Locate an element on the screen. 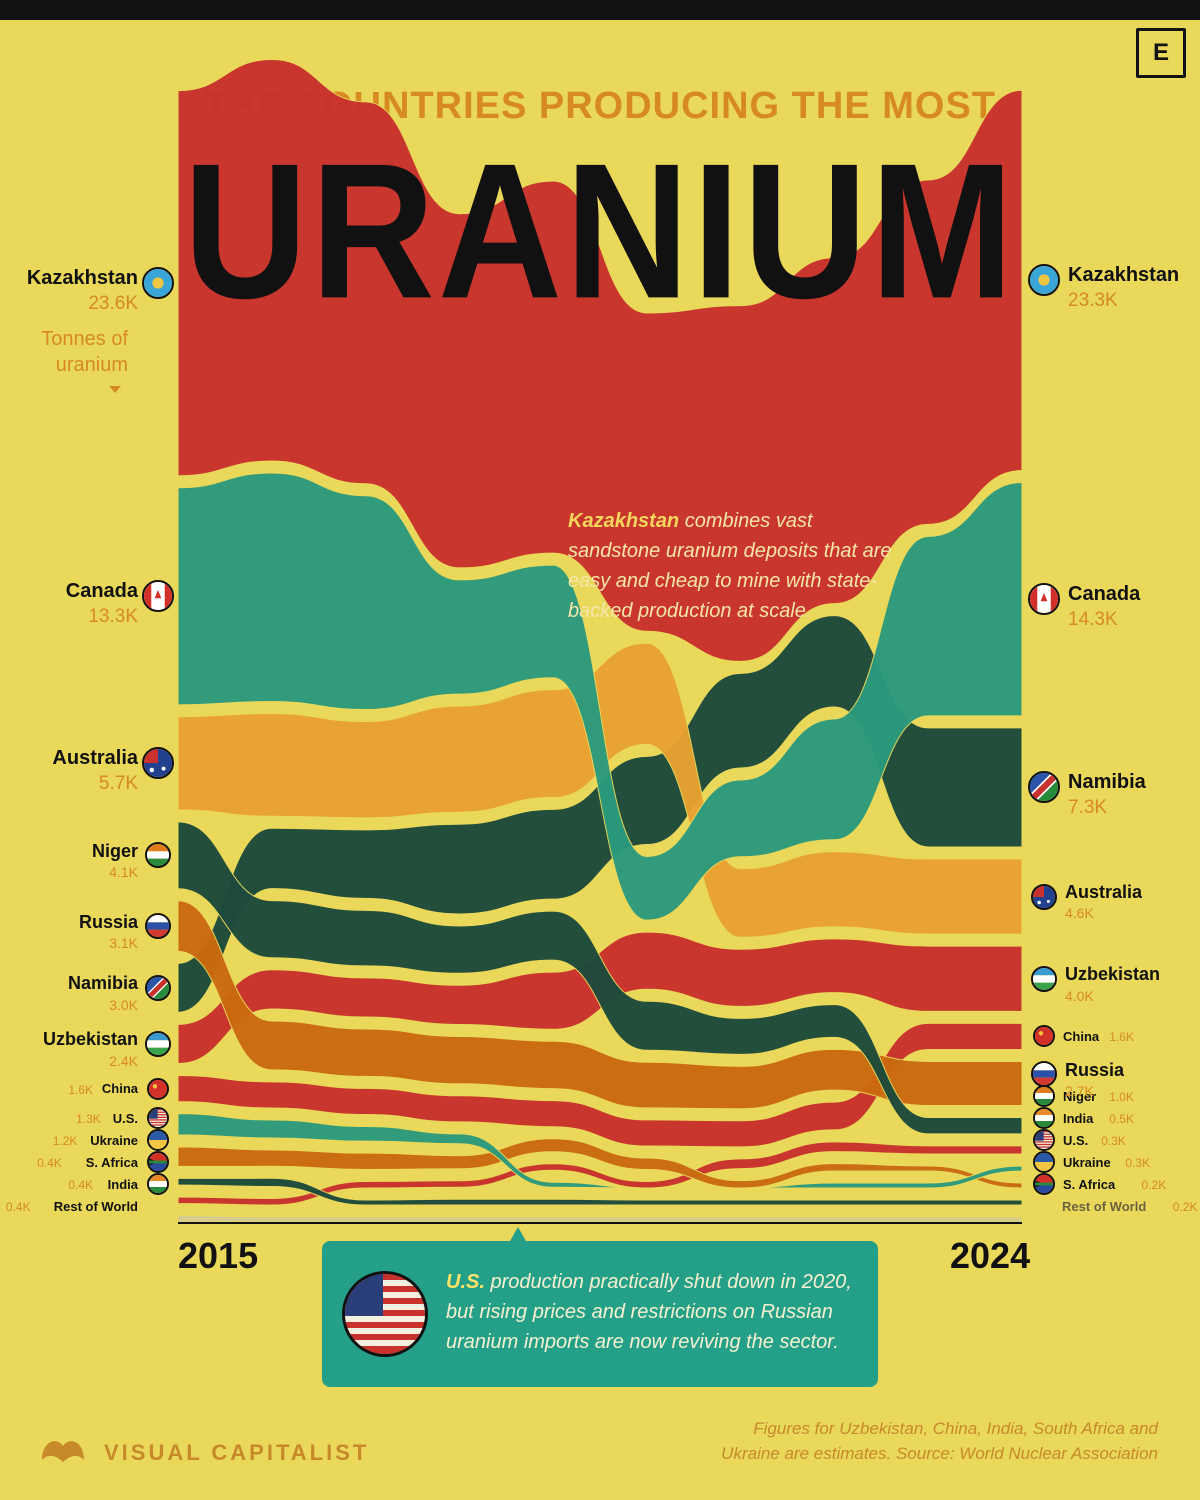 This screenshot has height=1500, width=1200. x-axis-end-year: 2024 is located at coordinates (990, 1255).